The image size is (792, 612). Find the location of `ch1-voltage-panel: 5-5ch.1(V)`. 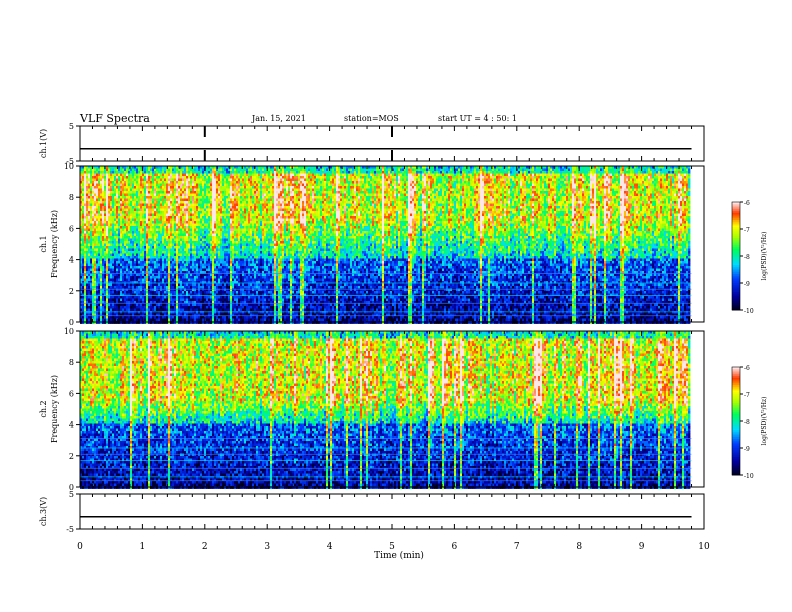

ch1-voltage-panel: 5-5ch.1(V) is located at coordinates (371, 144).